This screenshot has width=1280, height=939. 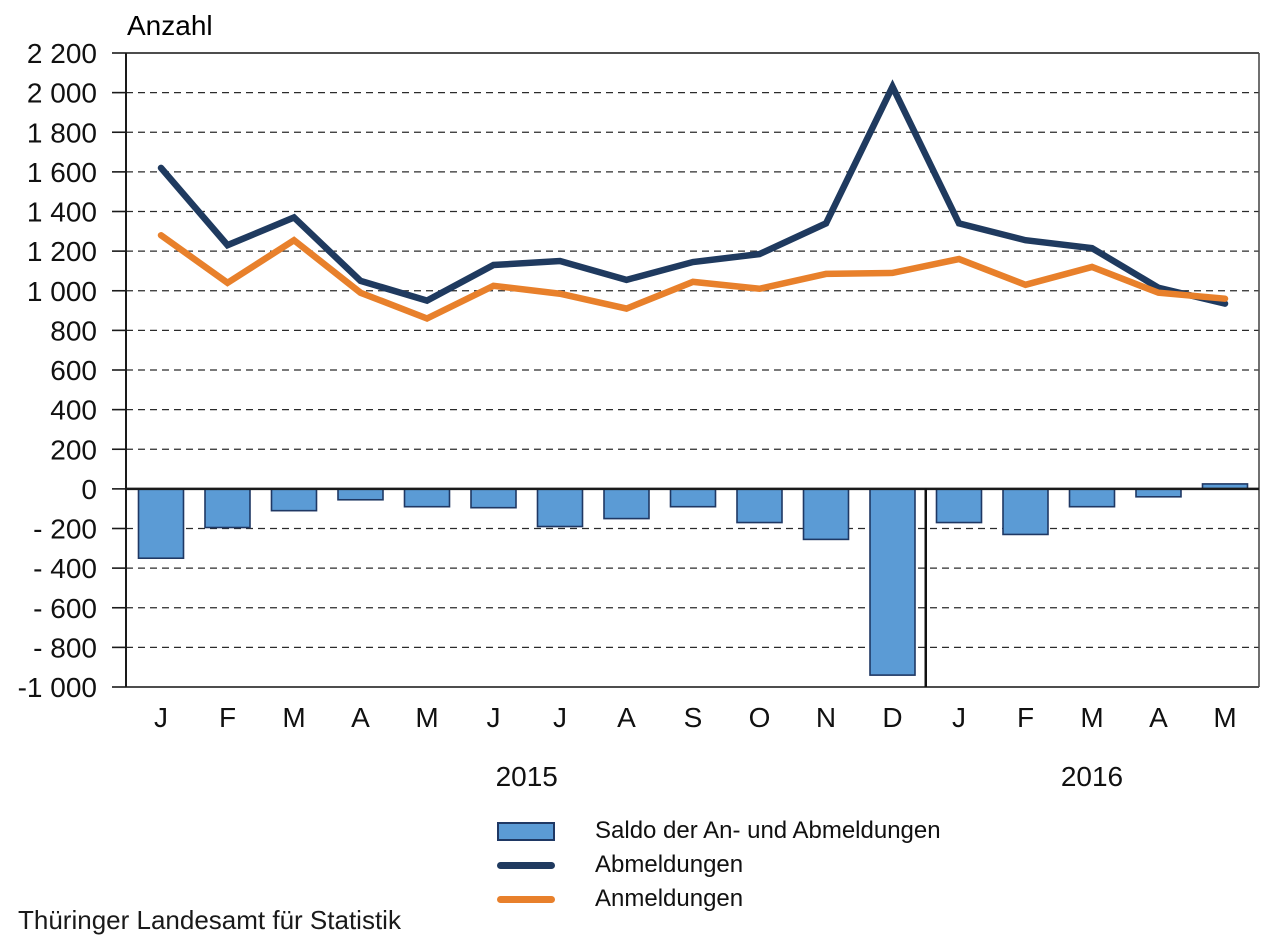 I want to click on y-axis-label: 1 400, so click(x=62, y=212).